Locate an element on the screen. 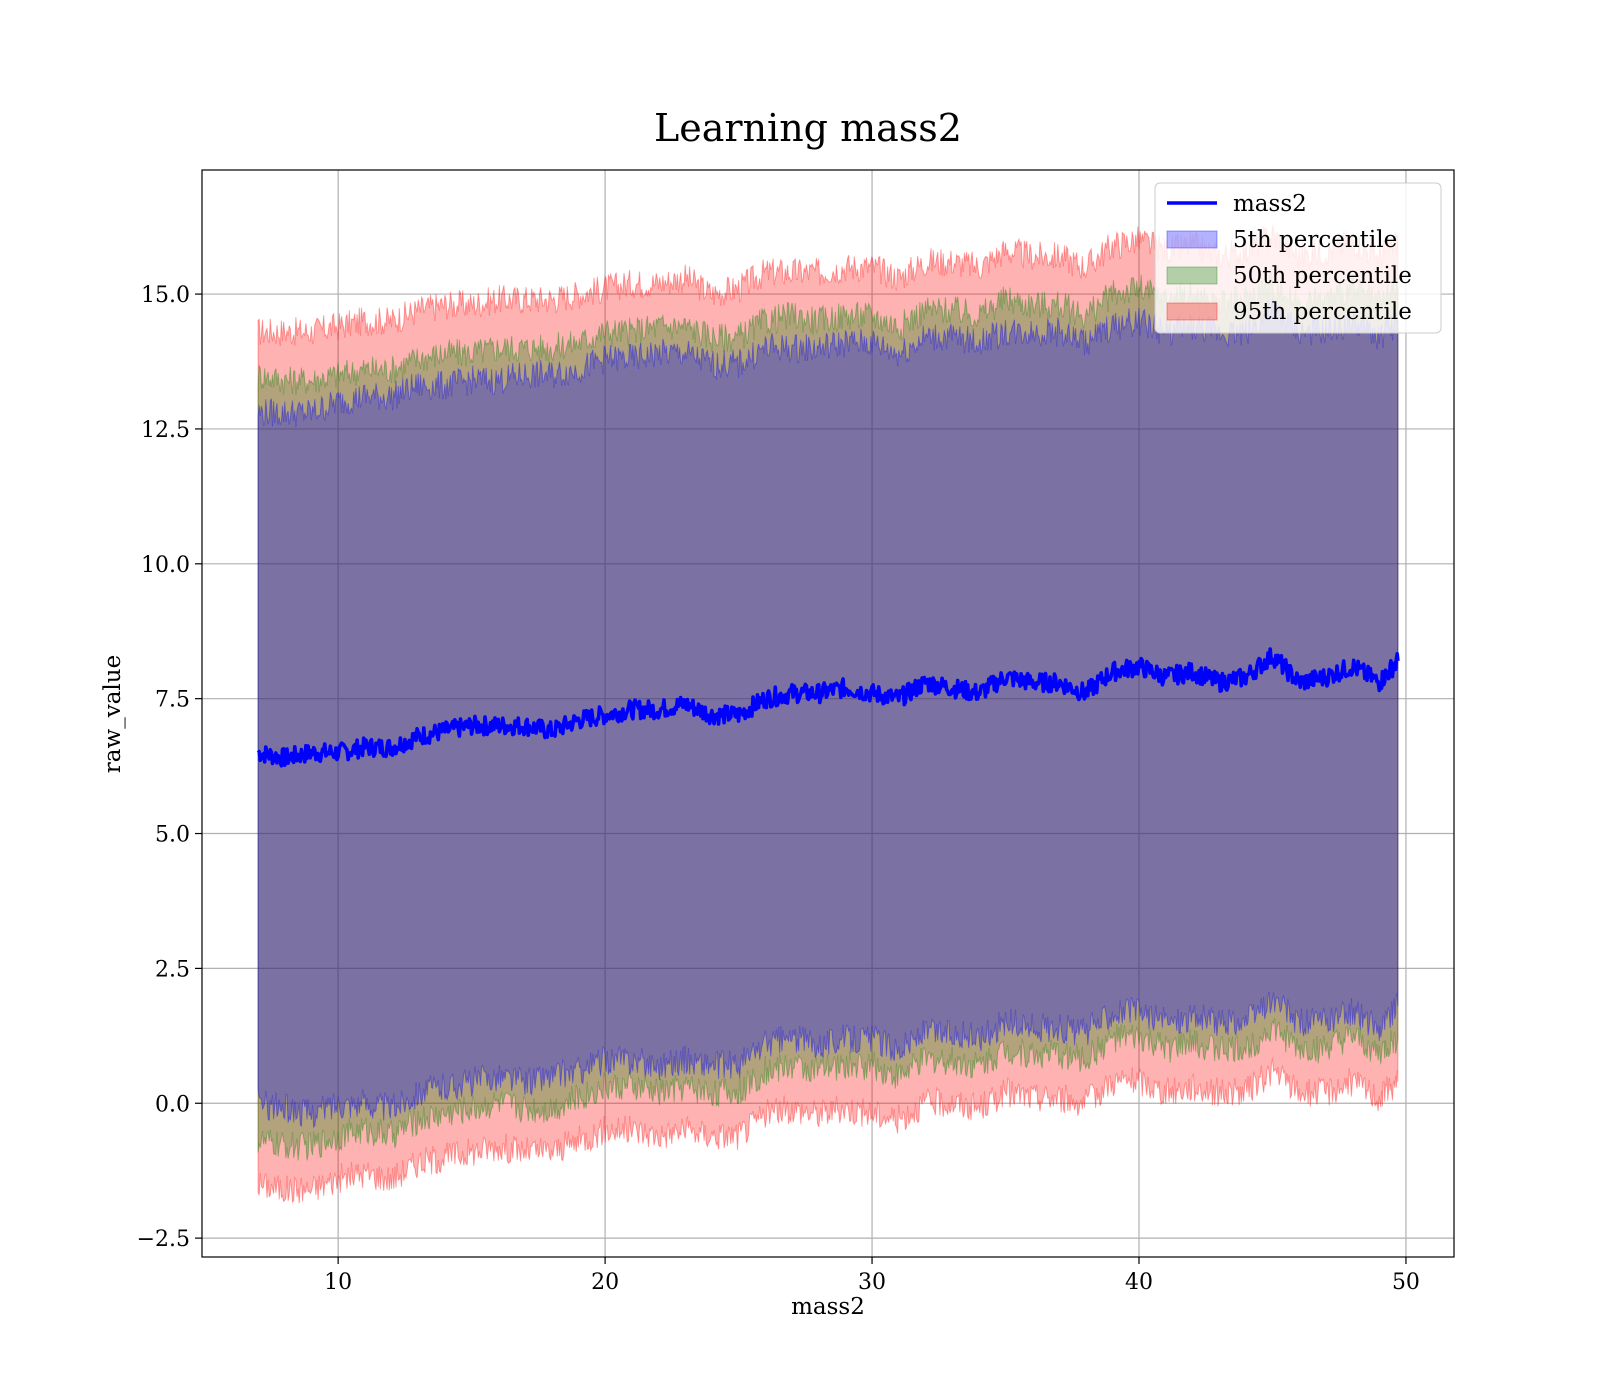 The width and height of the screenshot is (1600, 1400). y-axis-label: raw_value is located at coordinates (113, 714).